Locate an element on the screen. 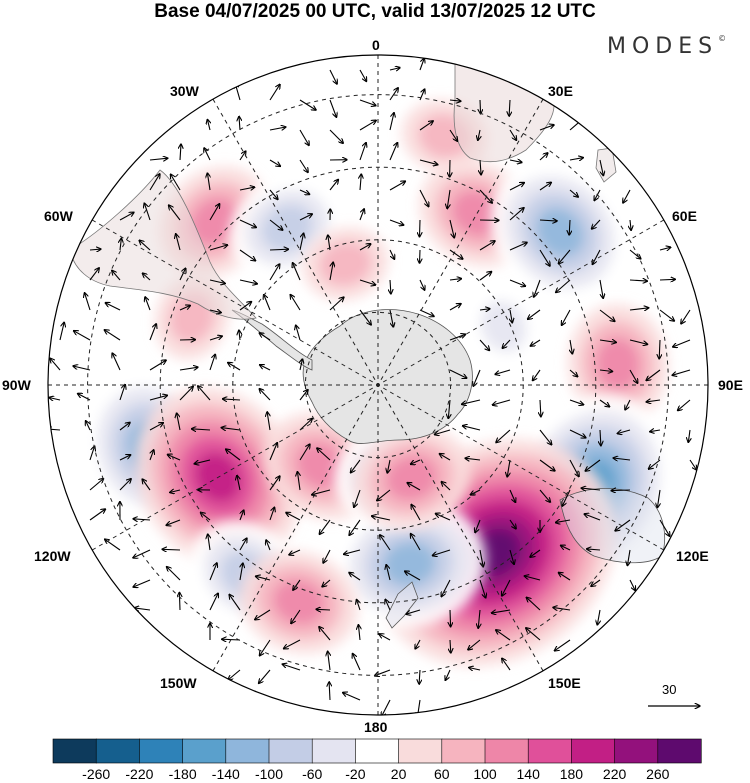  colorbar-tick-label: -20 is located at coordinates (355, 774).